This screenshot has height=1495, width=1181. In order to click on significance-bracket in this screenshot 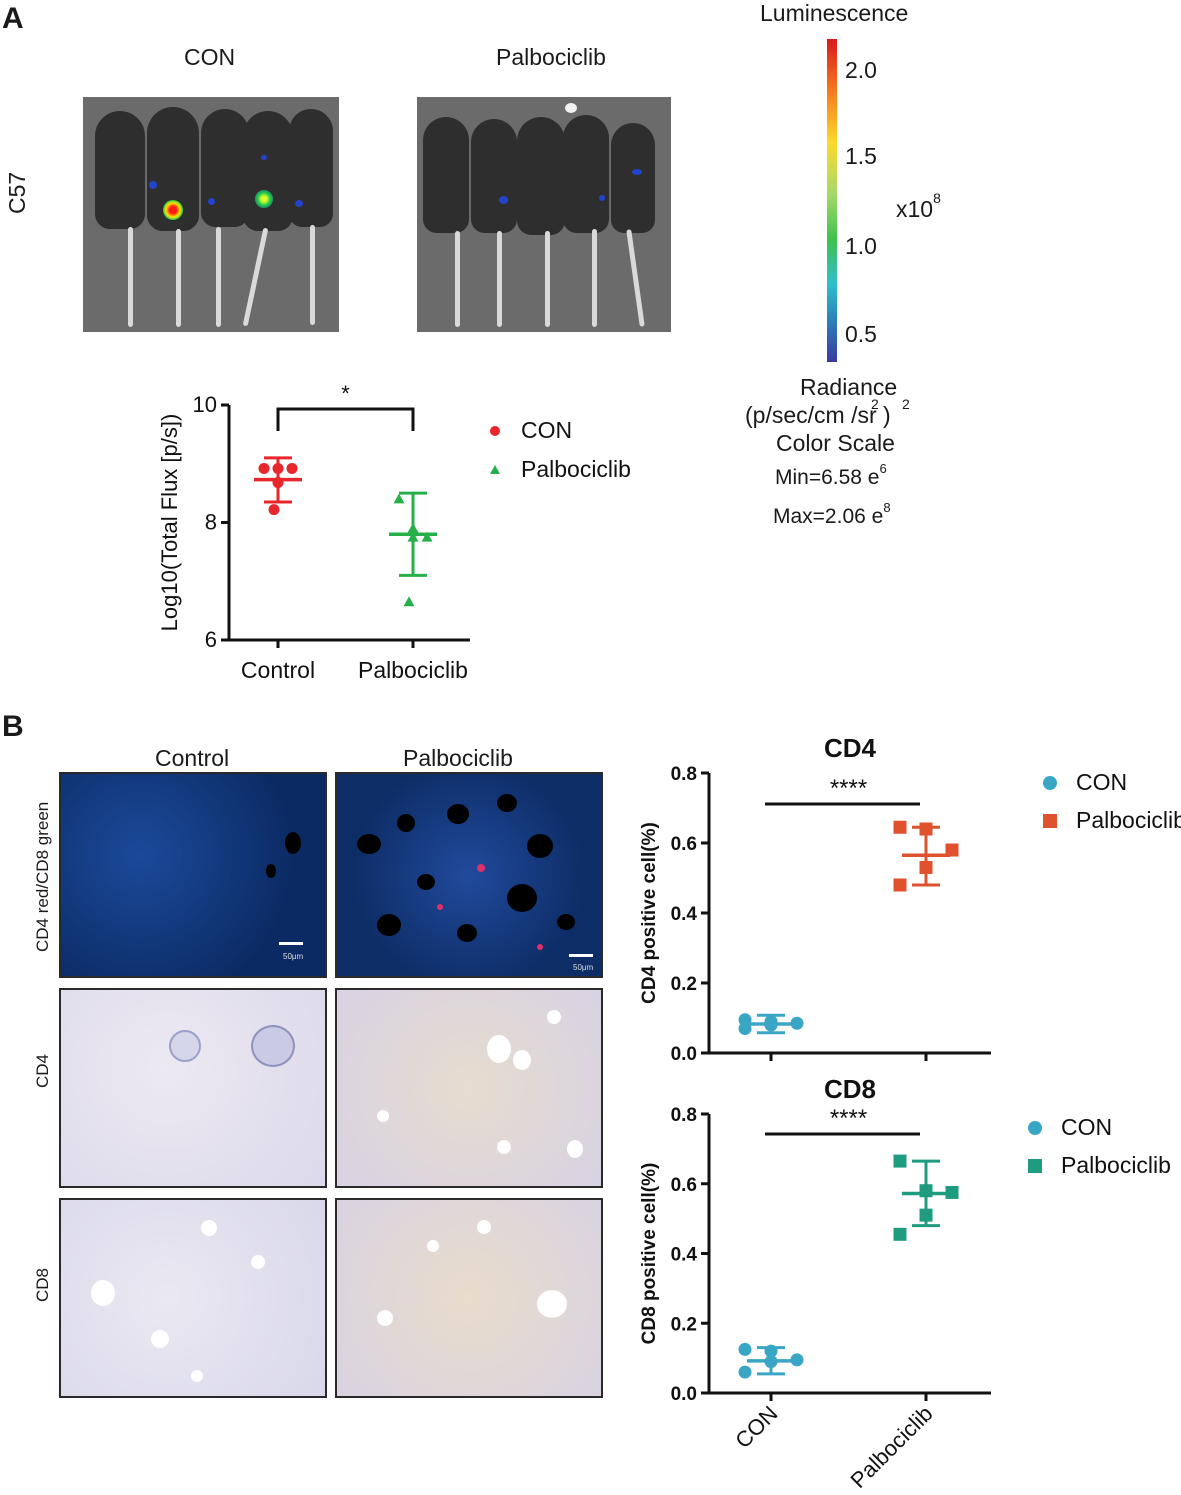, I will do `click(345, 419)`.